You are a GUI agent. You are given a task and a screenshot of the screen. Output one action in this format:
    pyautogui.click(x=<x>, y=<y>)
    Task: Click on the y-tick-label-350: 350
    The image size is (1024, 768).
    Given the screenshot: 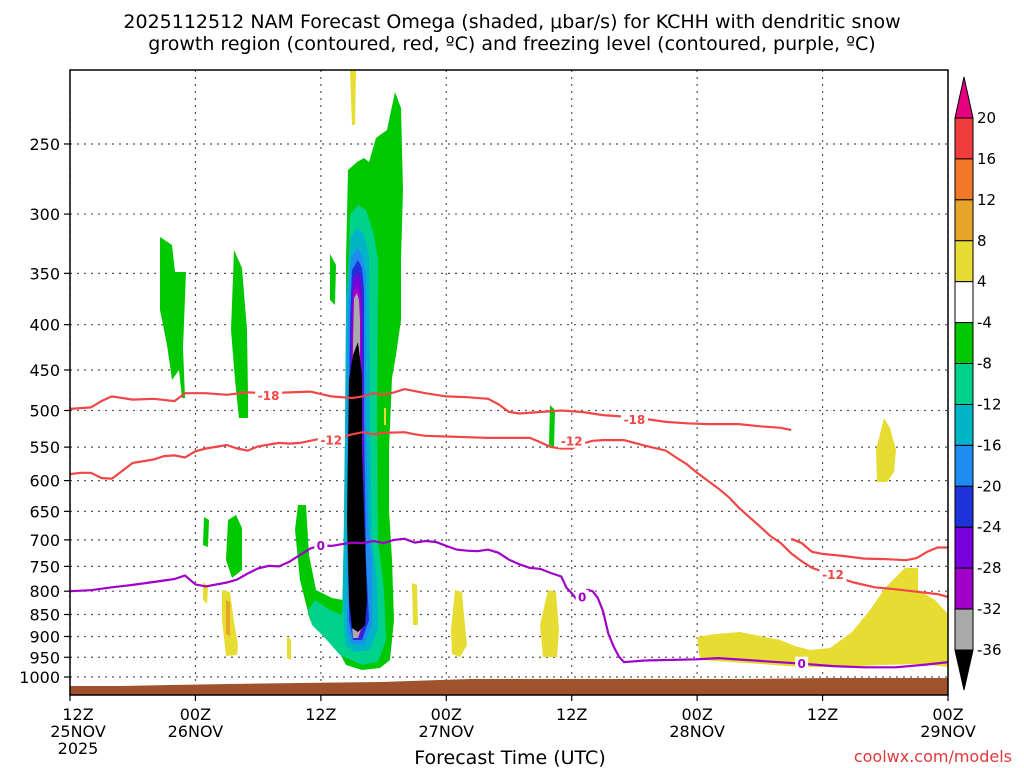 What is the action you would take?
    pyautogui.click(x=44, y=273)
    